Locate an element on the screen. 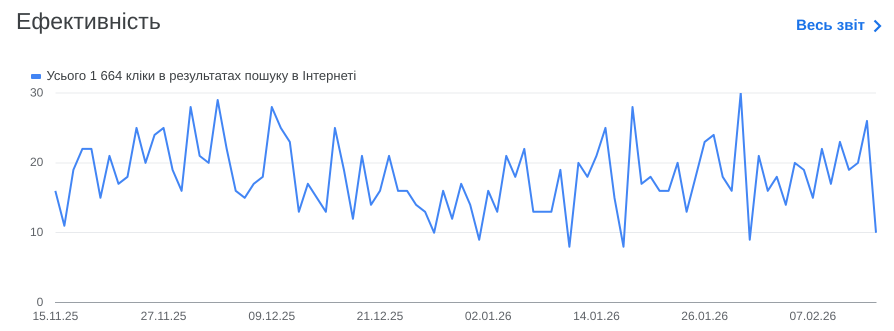 Image resolution: width=894 pixels, height=331 pixels. text: Весь звіт is located at coordinates (830, 25).